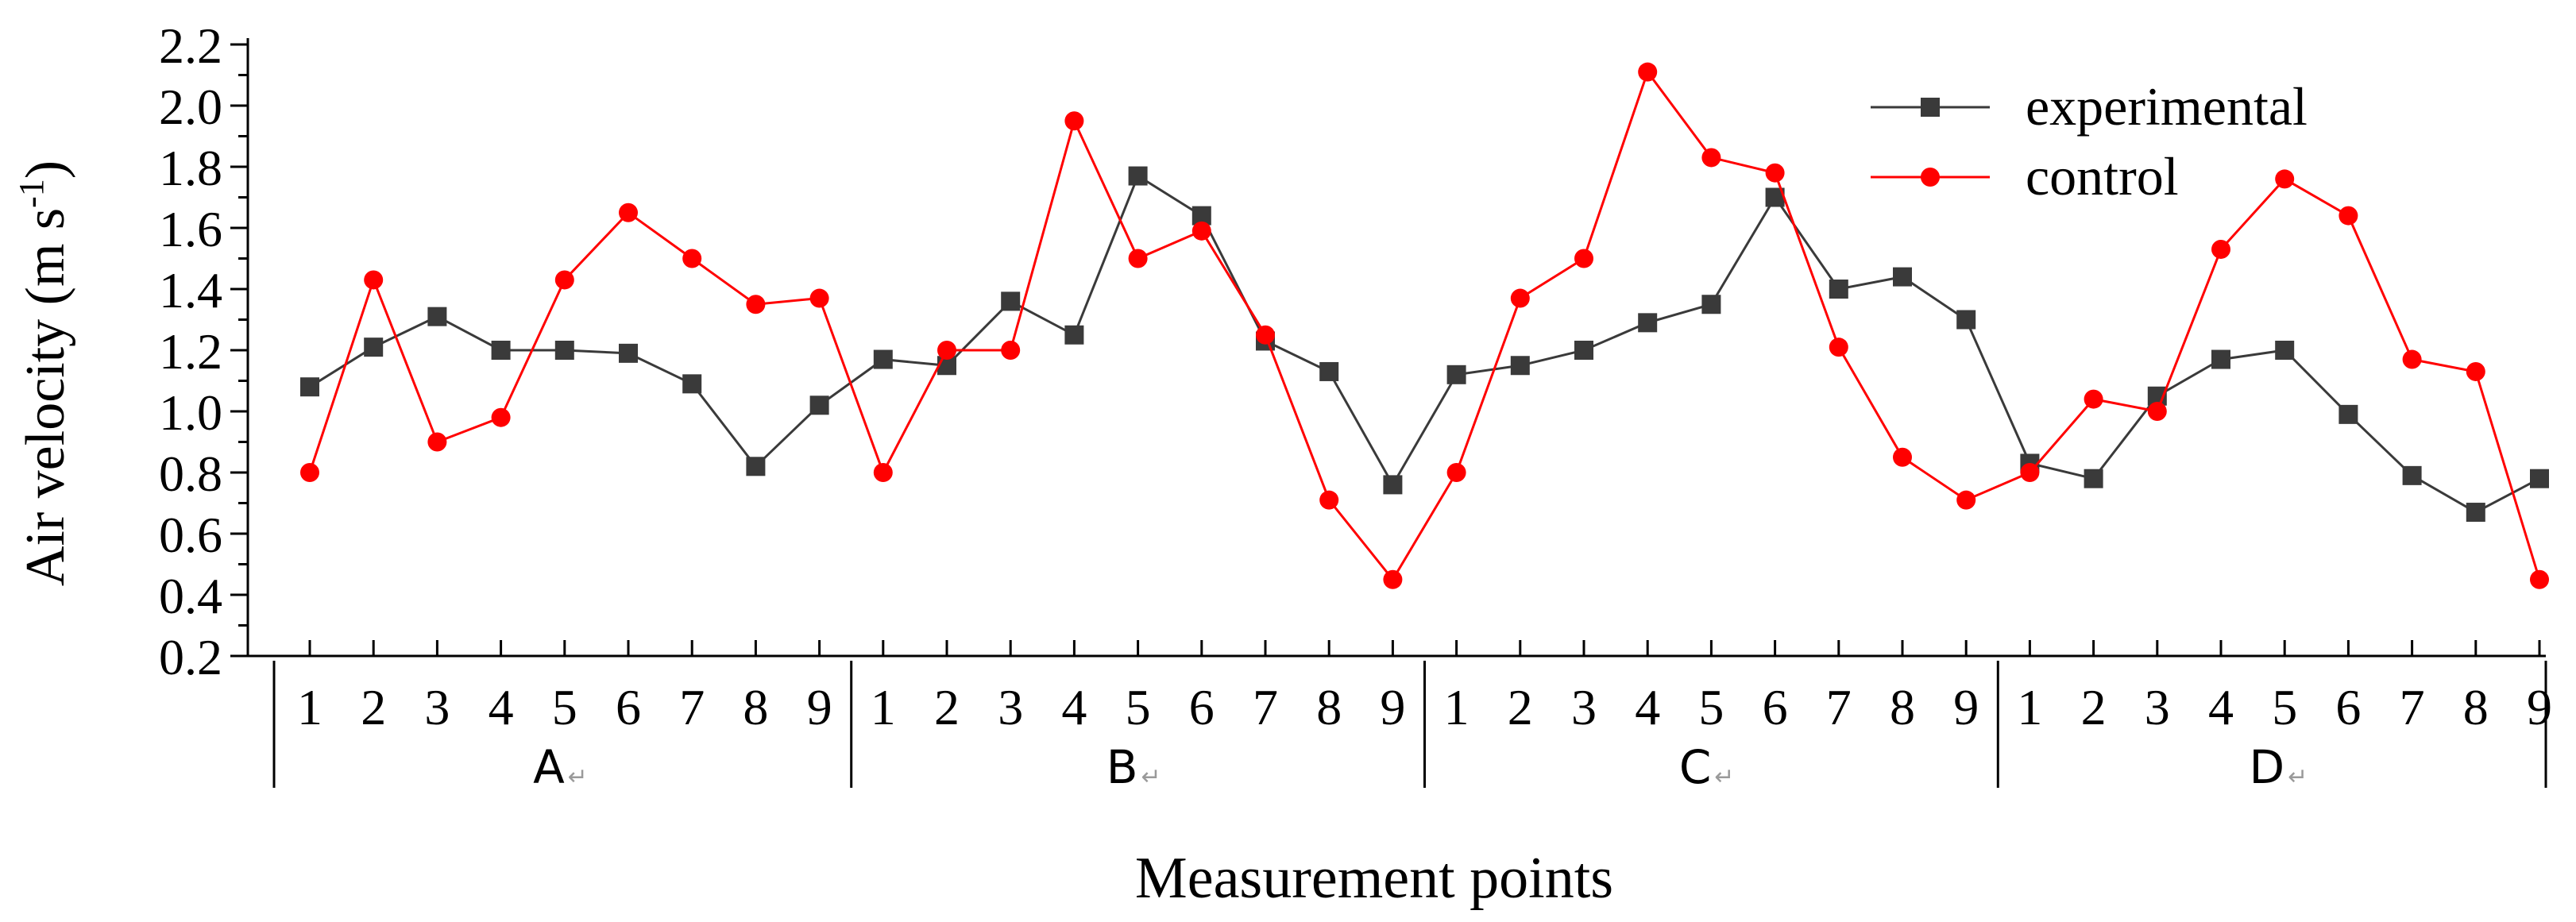  Describe the element at coordinates (31, 194) in the screenshot. I see `y-axis-title-sup: -1` at that location.